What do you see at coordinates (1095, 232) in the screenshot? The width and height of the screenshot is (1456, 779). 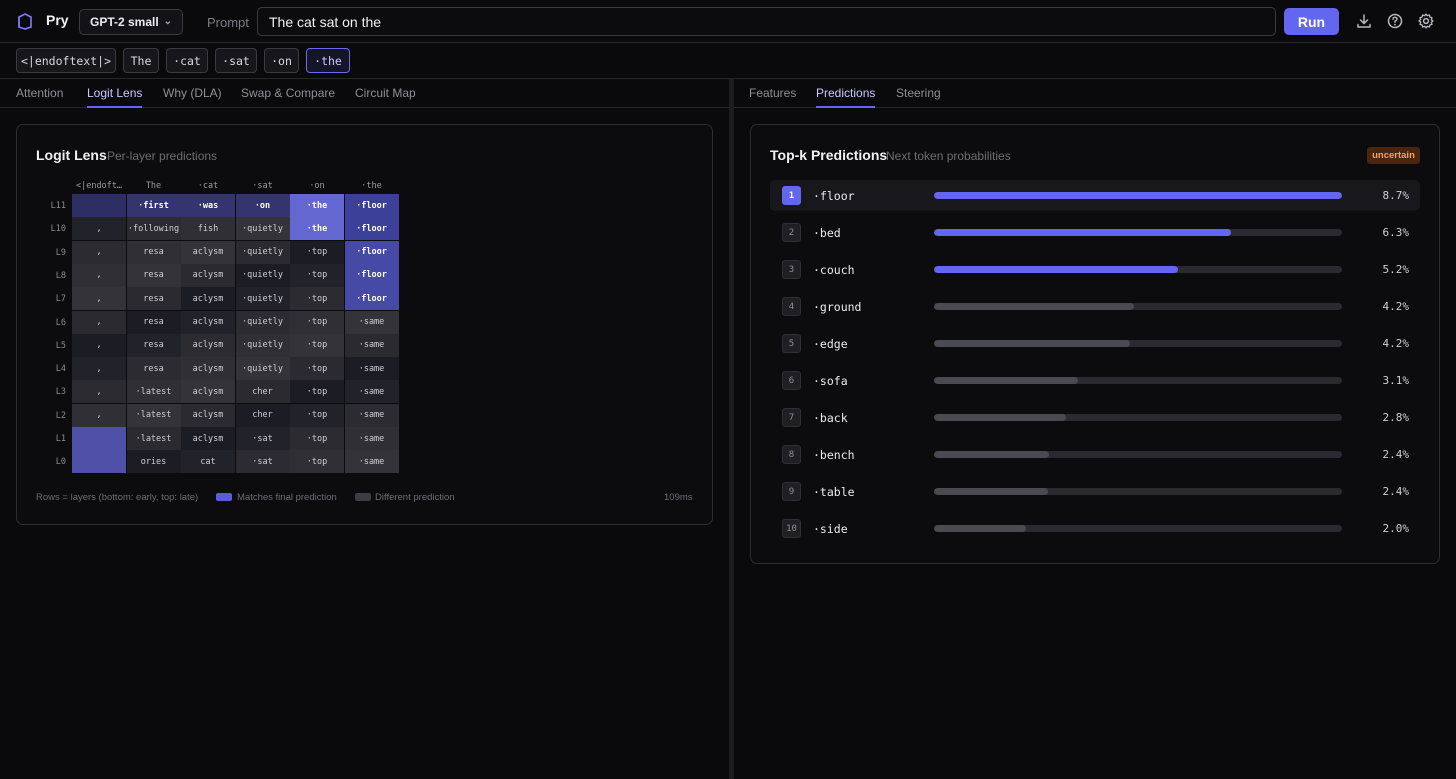 I see `prediction-row: 2 ·bed 6.3%` at bounding box center [1095, 232].